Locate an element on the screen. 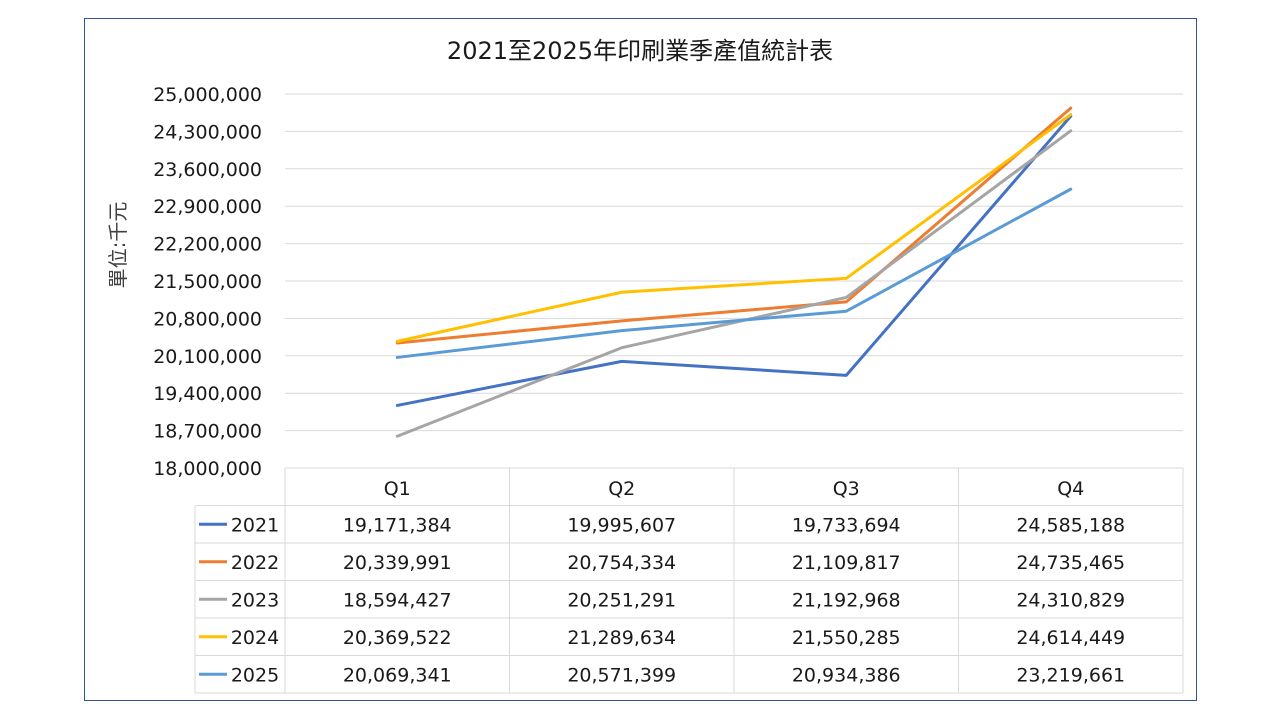 The image size is (1280, 720). table-cell-value: 21,192,968 is located at coordinates (846, 600).